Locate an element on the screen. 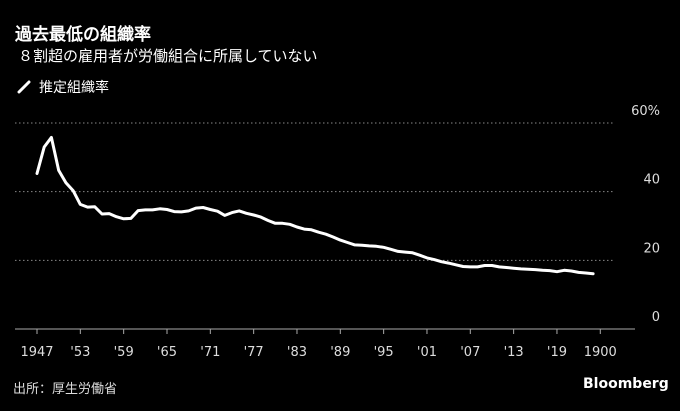 This screenshot has width=680, height=411. x-tick-label: '95 is located at coordinates (384, 352).